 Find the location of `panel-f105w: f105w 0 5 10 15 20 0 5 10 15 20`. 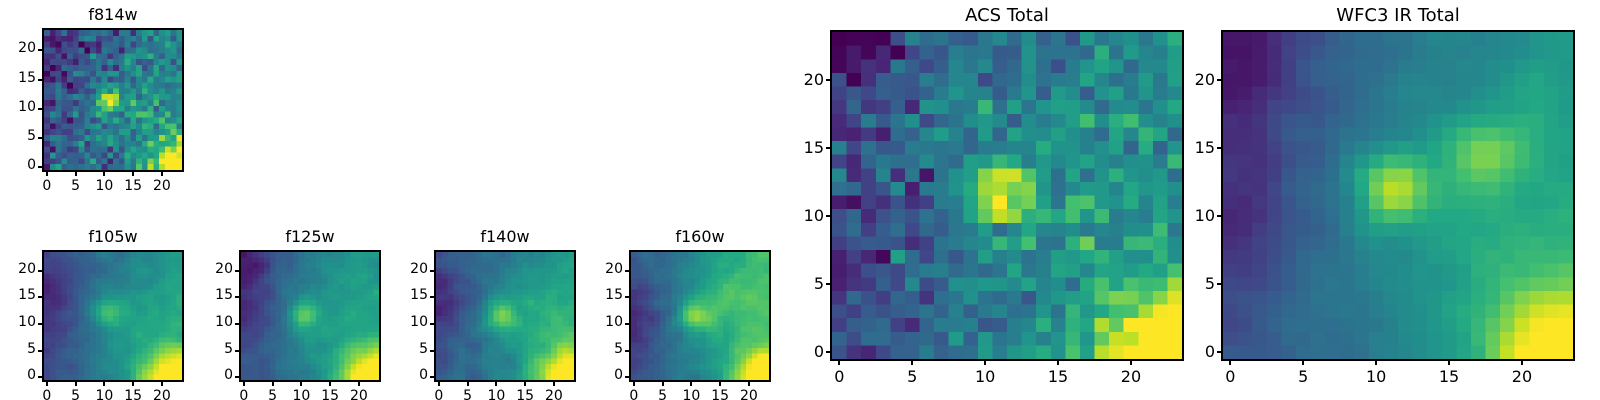

panel-f105w: f105w 0 5 10 15 20 0 5 10 15 20 is located at coordinates (101, 313).